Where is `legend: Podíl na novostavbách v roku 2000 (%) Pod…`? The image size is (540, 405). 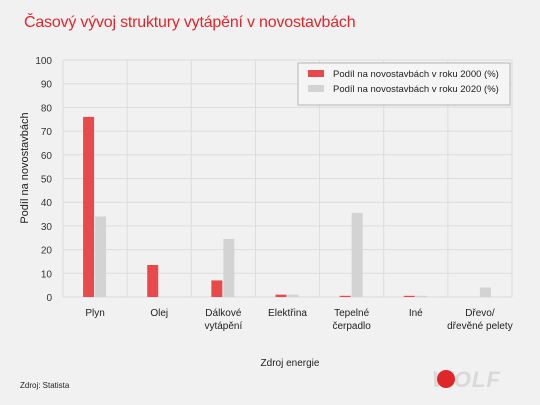
legend: Podíl na novostavbách v roku 2000 (%) Pod… is located at coordinates (404, 84).